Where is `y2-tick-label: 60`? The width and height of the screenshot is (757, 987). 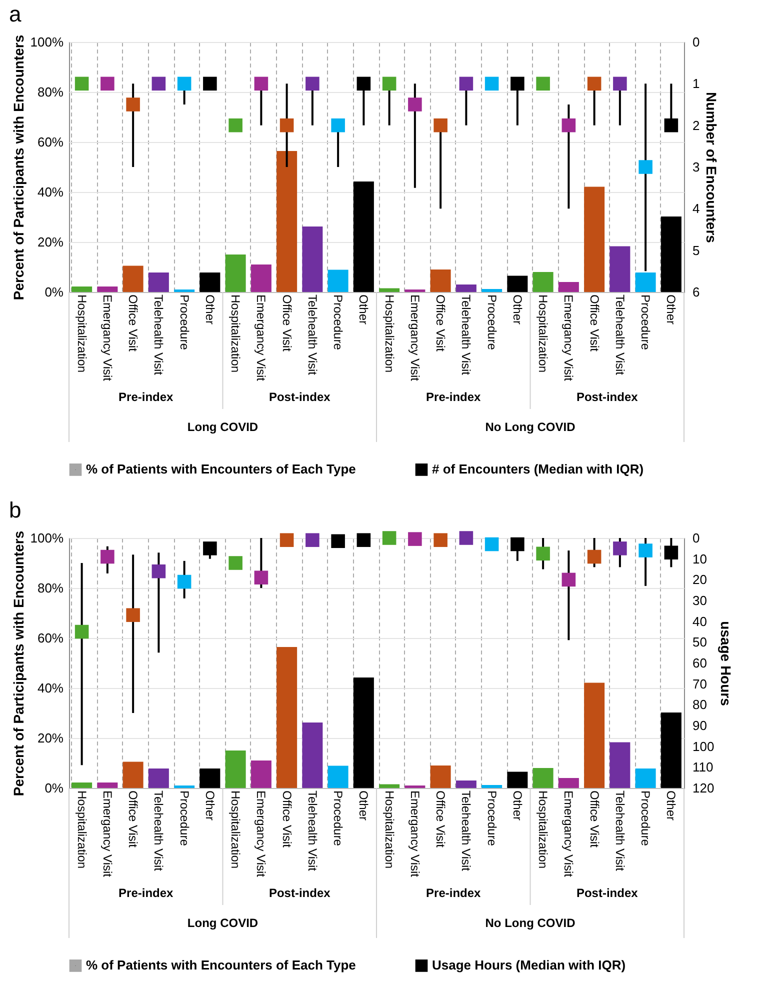
y2-tick-label: 60 is located at coordinates (699, 663).